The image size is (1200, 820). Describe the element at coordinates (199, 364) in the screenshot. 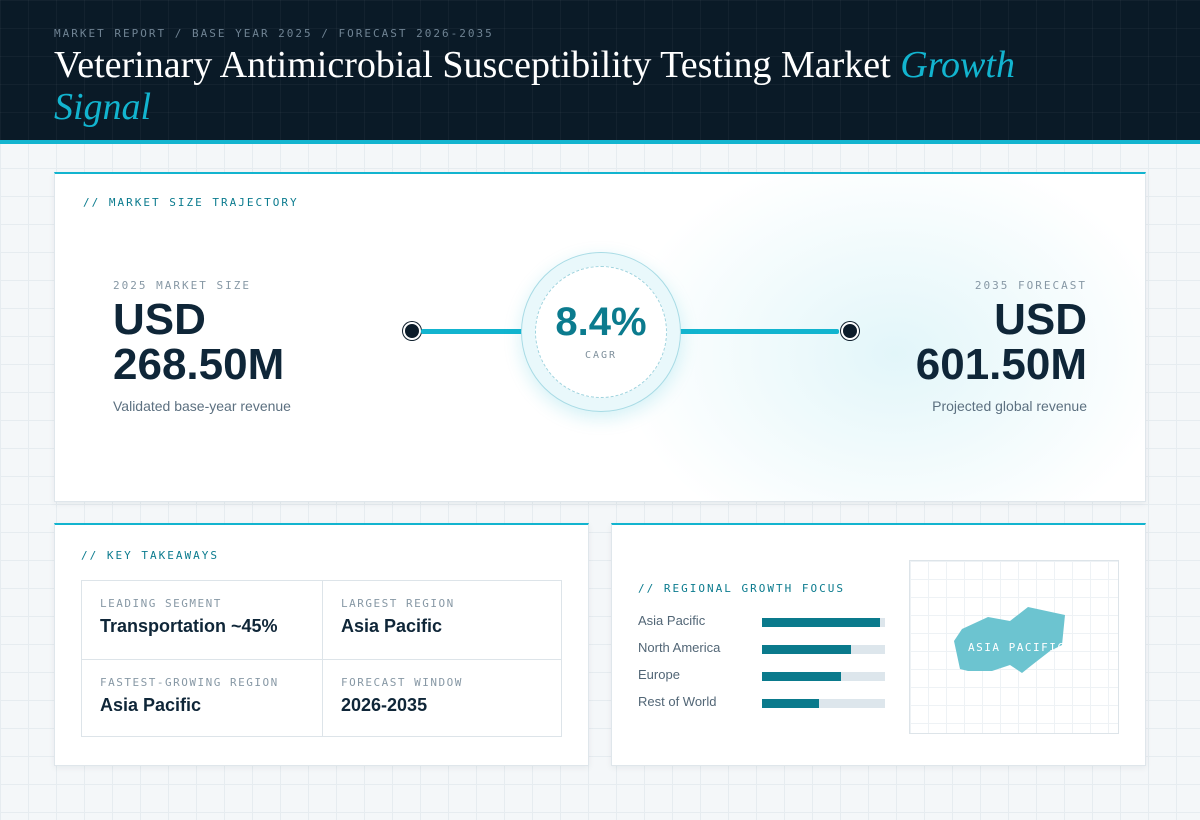

I see `start-value-amount: 268.50M` at that location.